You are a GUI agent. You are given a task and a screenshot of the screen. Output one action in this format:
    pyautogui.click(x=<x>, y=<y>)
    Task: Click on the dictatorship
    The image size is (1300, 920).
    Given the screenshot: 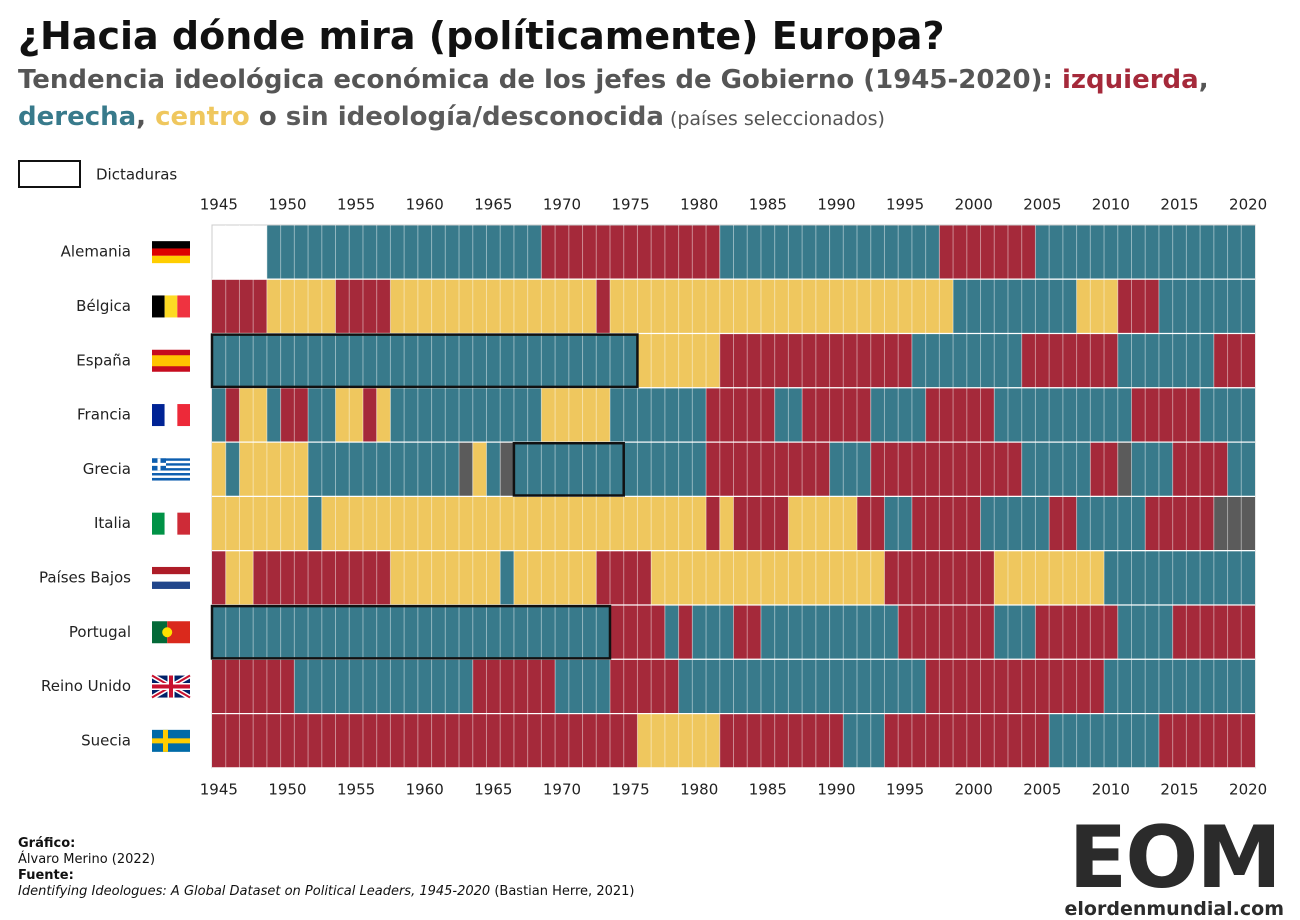 What is the action you would take?
    pyautogui.click(x=424, y=361)
    